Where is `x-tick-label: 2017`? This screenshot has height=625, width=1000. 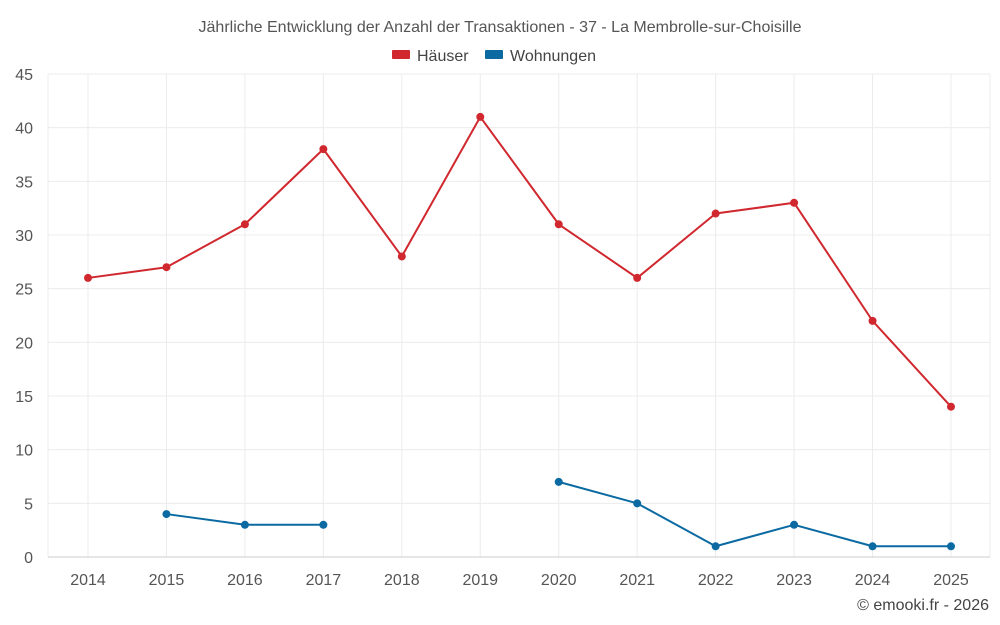
x-tick-label: 2017 is located at coordinates (324, 580).